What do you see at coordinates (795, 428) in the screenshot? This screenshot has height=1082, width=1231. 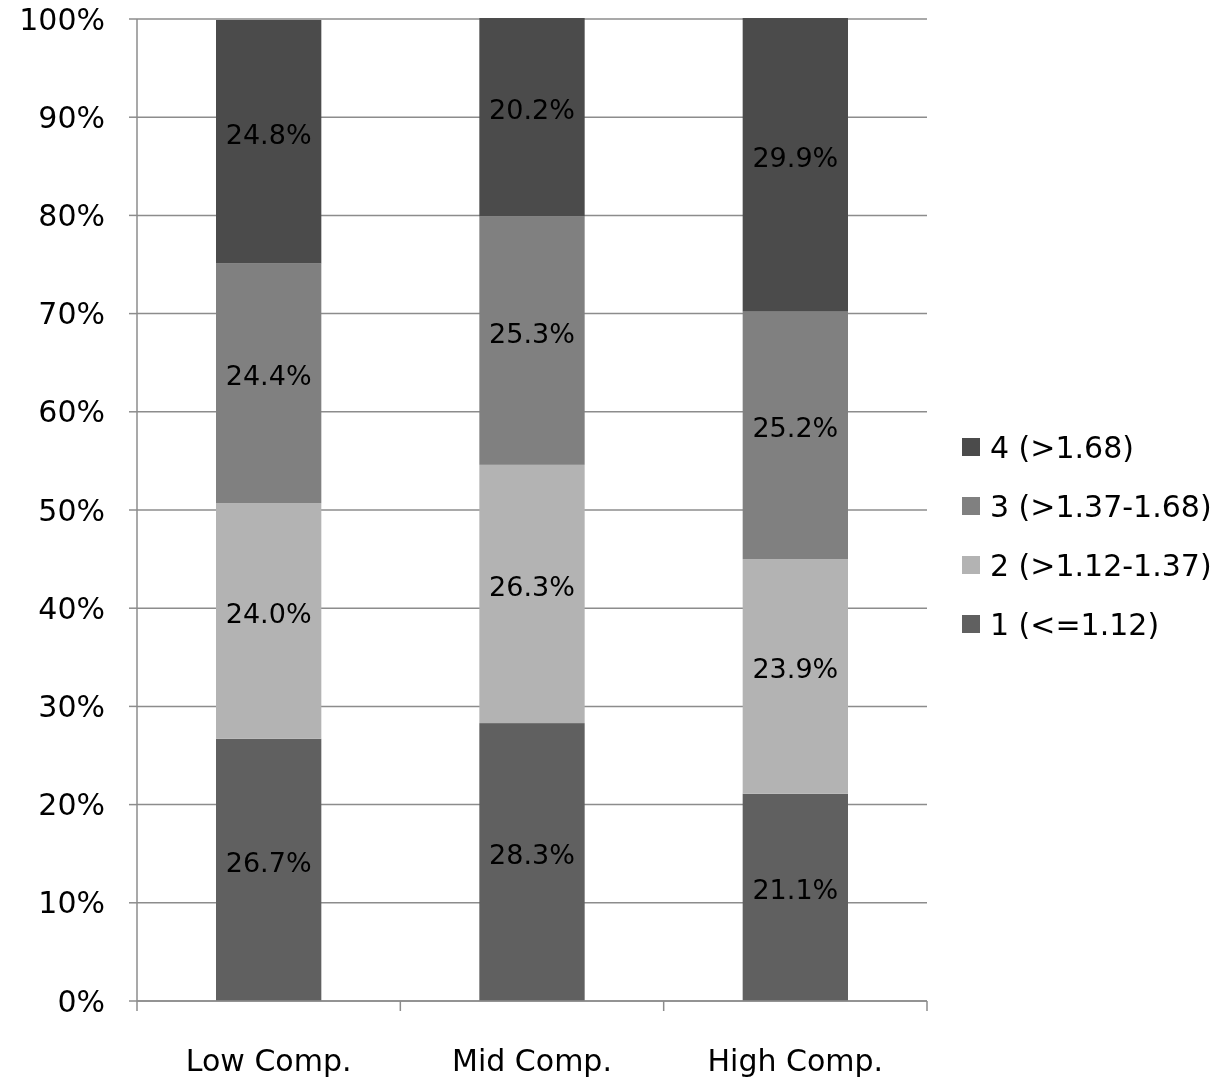 I see `data-label: 25.2%` at bounding box center [795, 428].